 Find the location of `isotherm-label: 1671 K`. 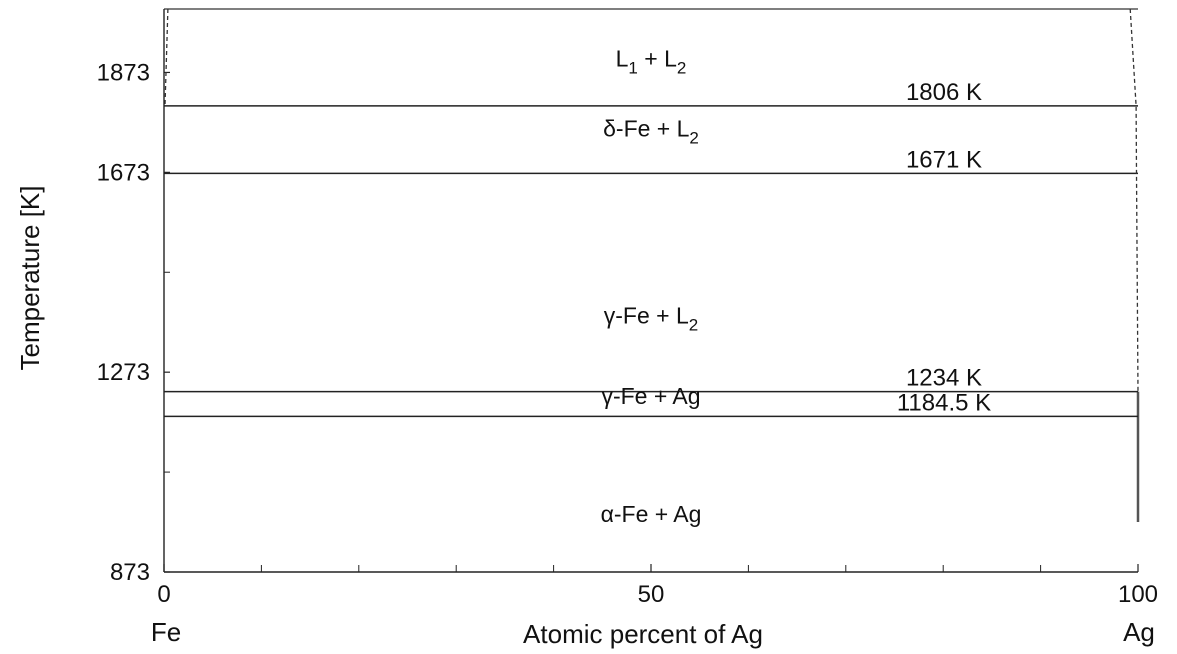

isotherm-label: 1671 K is located at coordinates (944, 159).